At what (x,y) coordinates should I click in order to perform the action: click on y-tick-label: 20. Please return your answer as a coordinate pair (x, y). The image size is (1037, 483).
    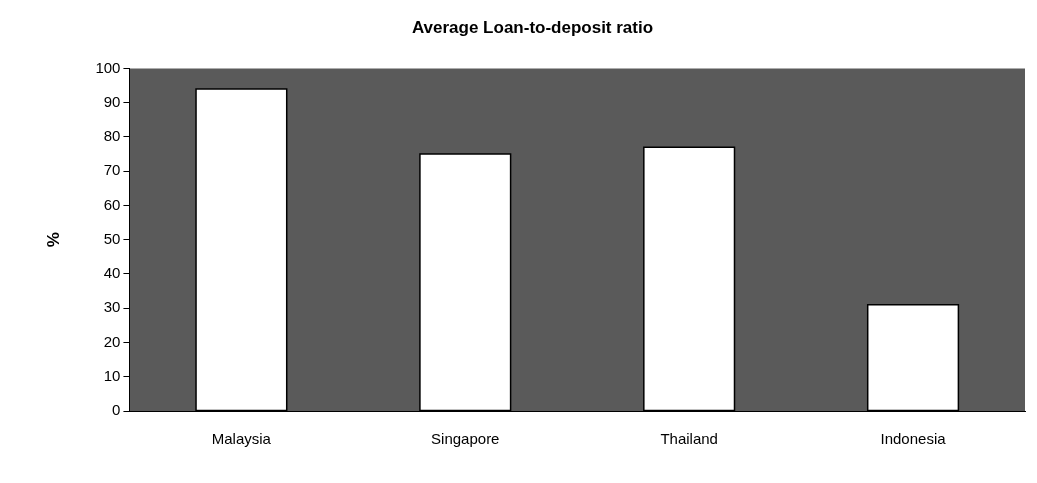
    Looking at the image, I should click on (112, 341).